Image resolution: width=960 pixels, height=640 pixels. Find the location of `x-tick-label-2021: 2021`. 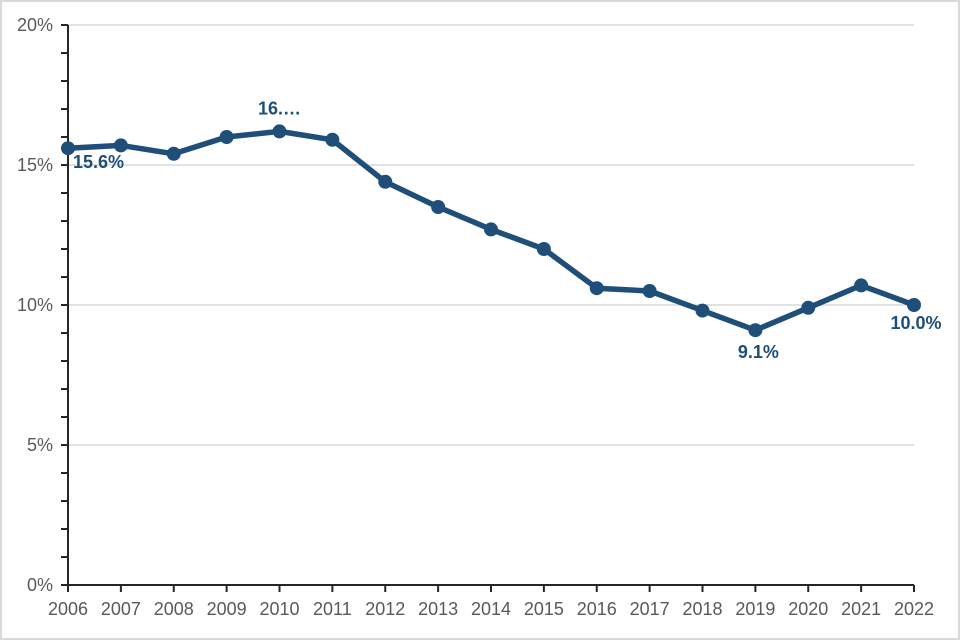

x-tick-label-2021: 2021 is located at coordinates (861, 609).